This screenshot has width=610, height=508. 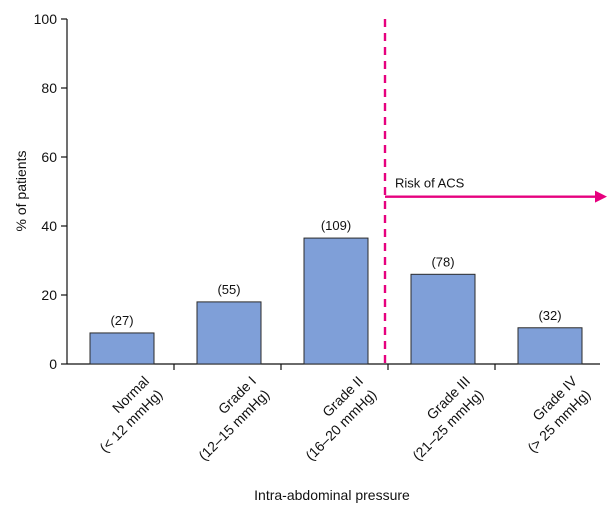 What do you see at coordinates (442, 261) in the screenshot?
I see `data-label: (78)` at bounding box center [442, 261].